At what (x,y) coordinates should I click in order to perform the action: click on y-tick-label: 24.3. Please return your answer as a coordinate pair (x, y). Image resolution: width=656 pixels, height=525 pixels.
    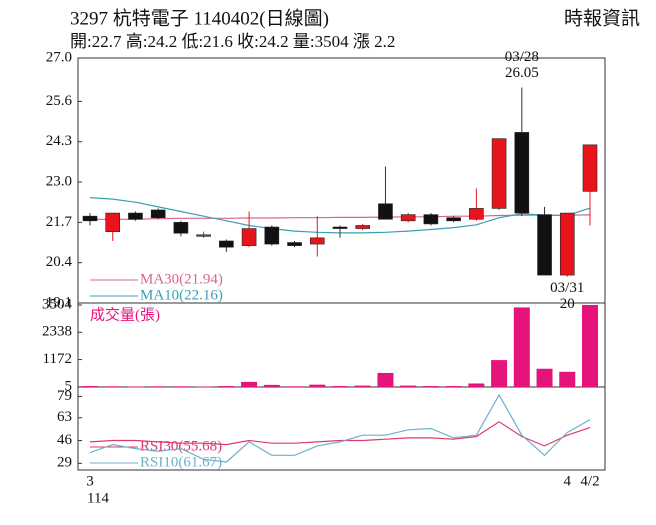
    Looking at the image, I should click on (59, 141).